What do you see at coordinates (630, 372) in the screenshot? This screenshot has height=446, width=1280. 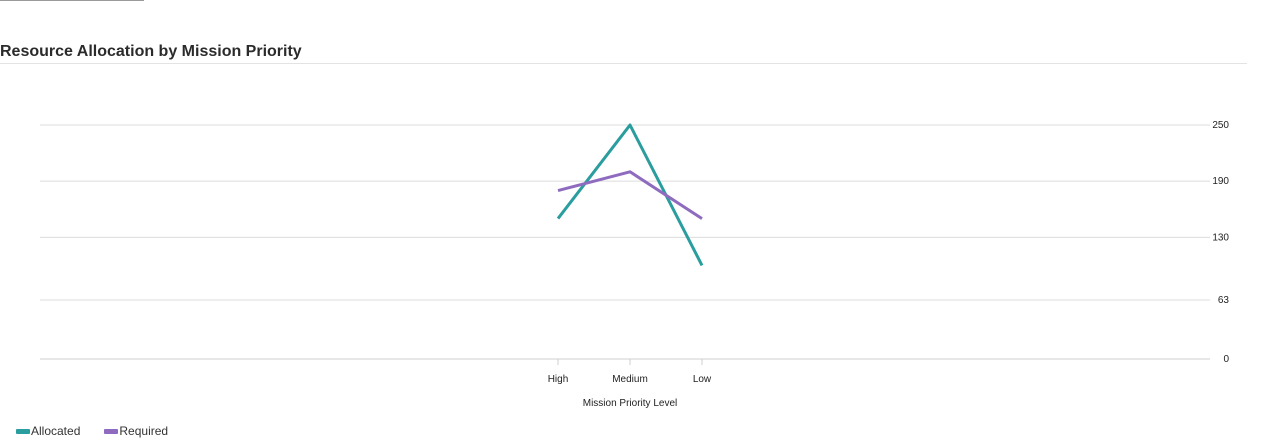 I see `x-axis-ticks: High Medium Low` at bounding box center [630, 372].